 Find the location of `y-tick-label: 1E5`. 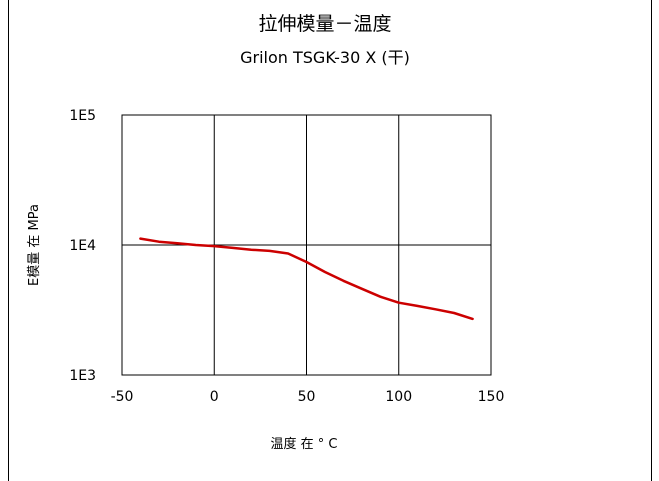

y-tick-label: 1E5 is located at coordinates (82, 116).